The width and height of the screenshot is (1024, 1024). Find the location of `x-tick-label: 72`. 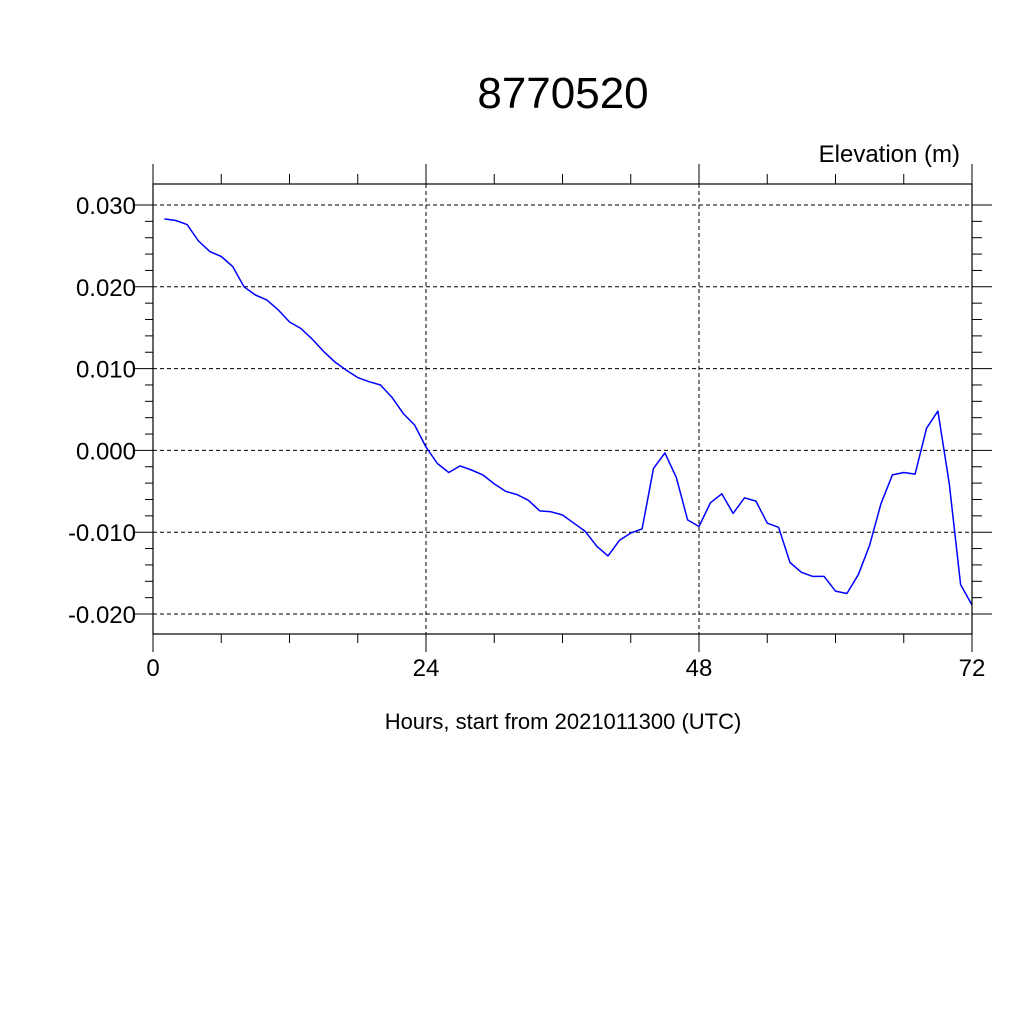

x-tick-label: 72 is located at coordinates (972, 668).